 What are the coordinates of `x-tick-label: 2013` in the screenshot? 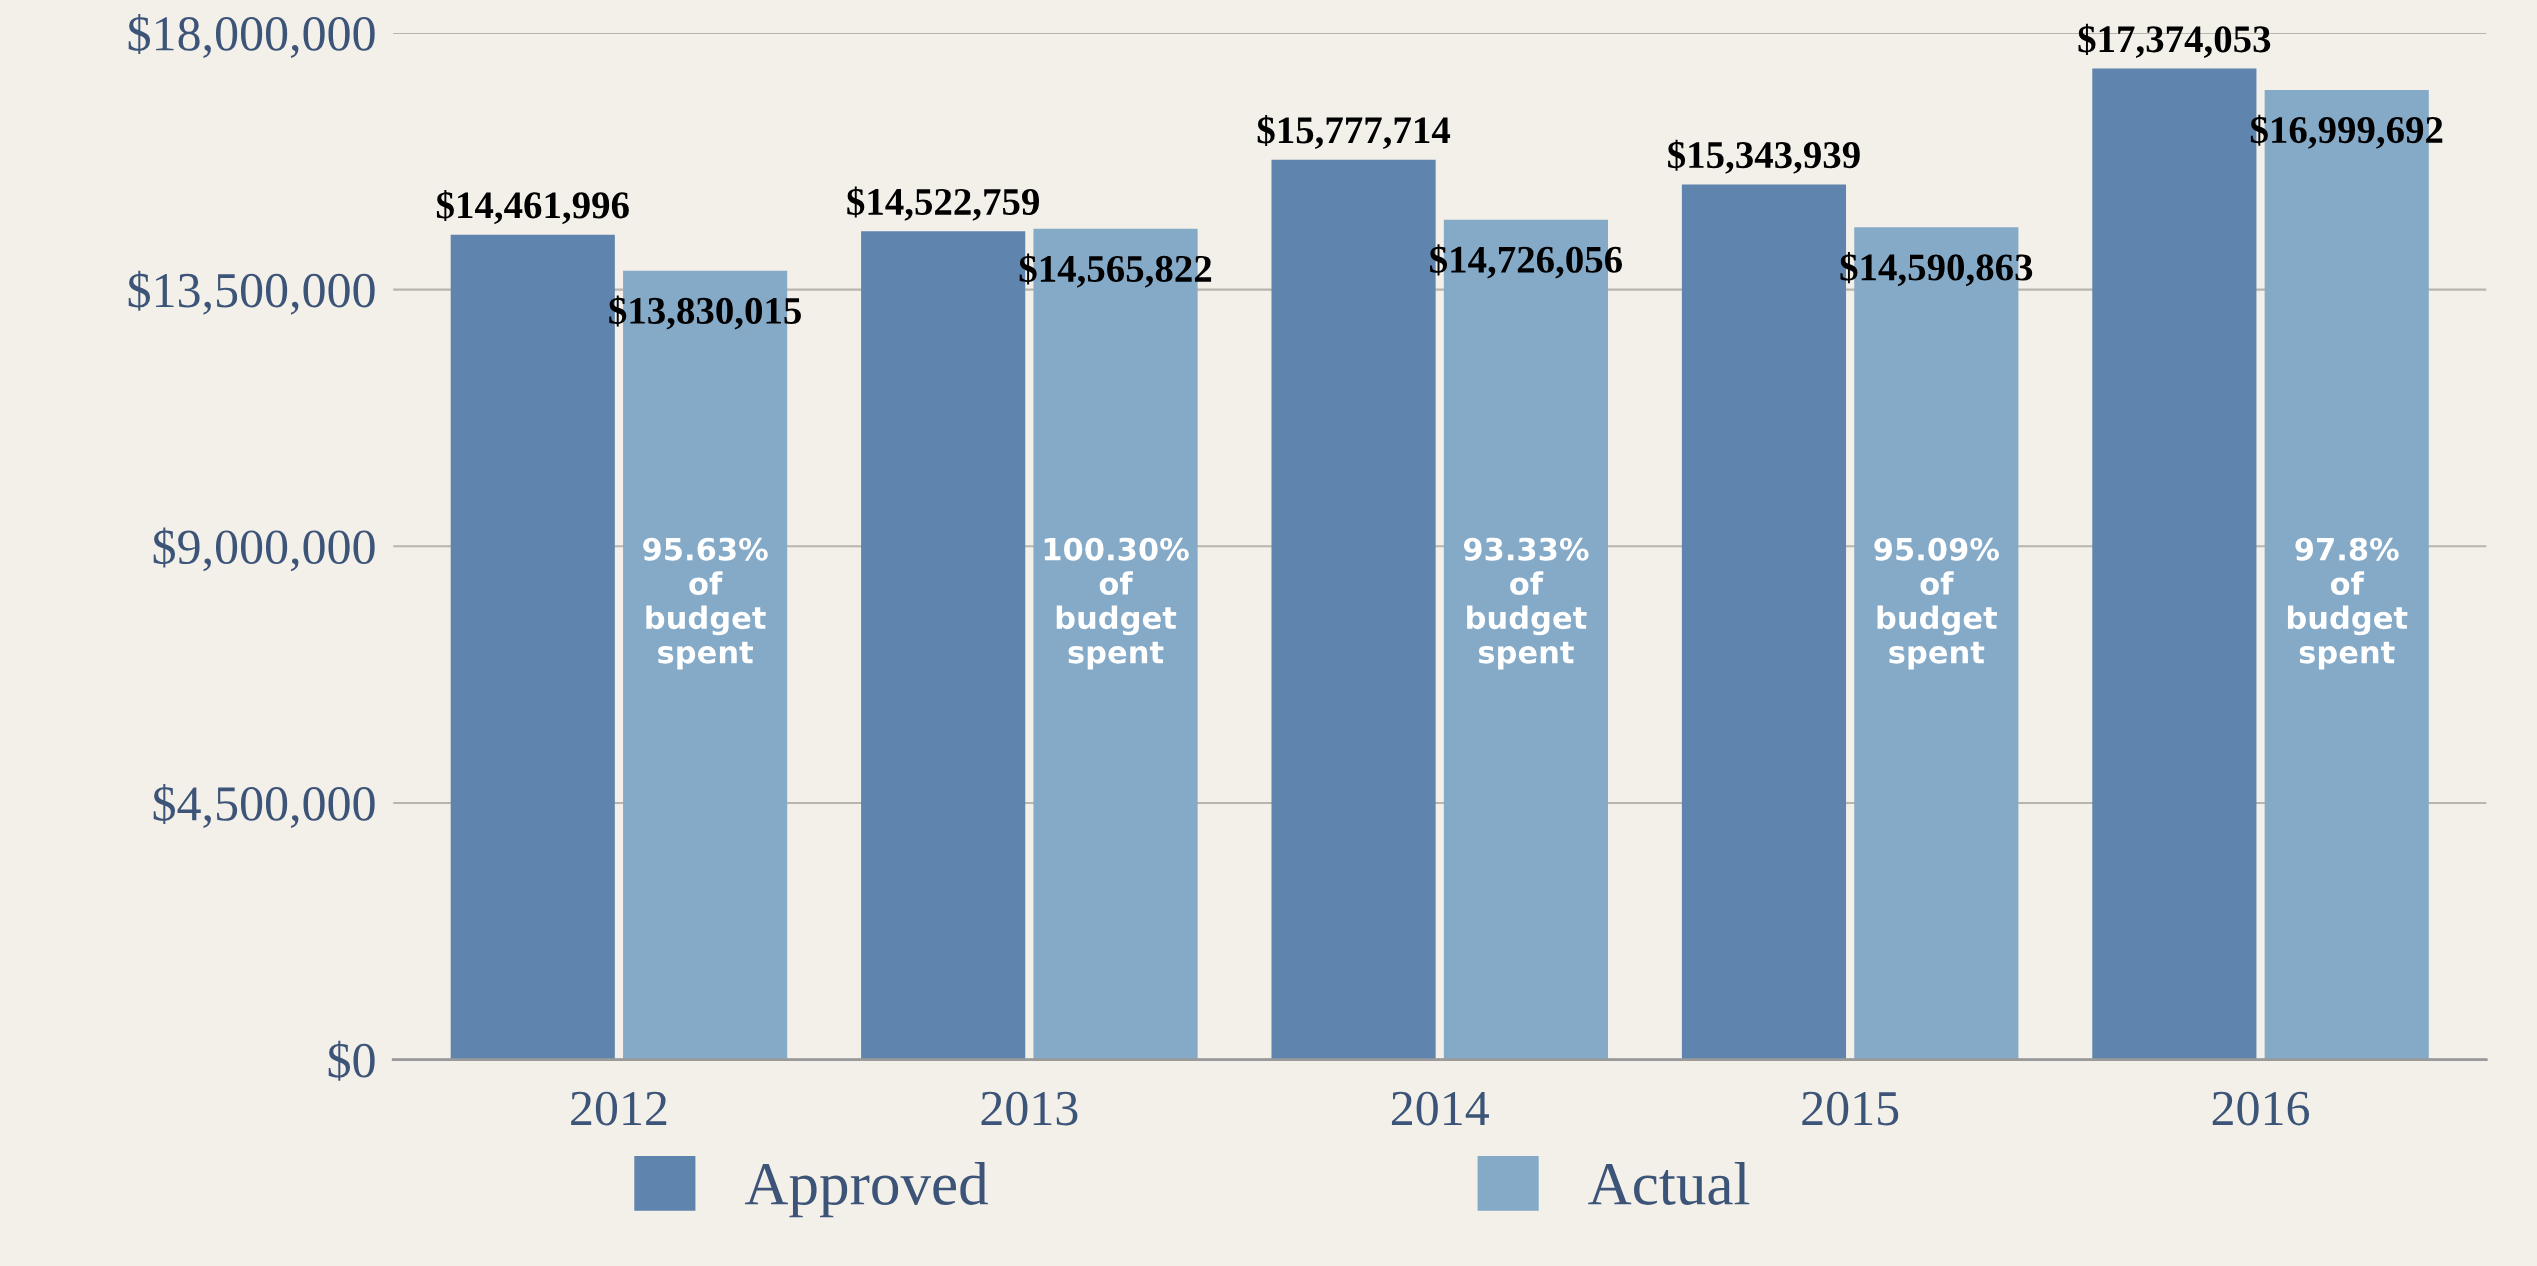 It's located at (1029, 1108).